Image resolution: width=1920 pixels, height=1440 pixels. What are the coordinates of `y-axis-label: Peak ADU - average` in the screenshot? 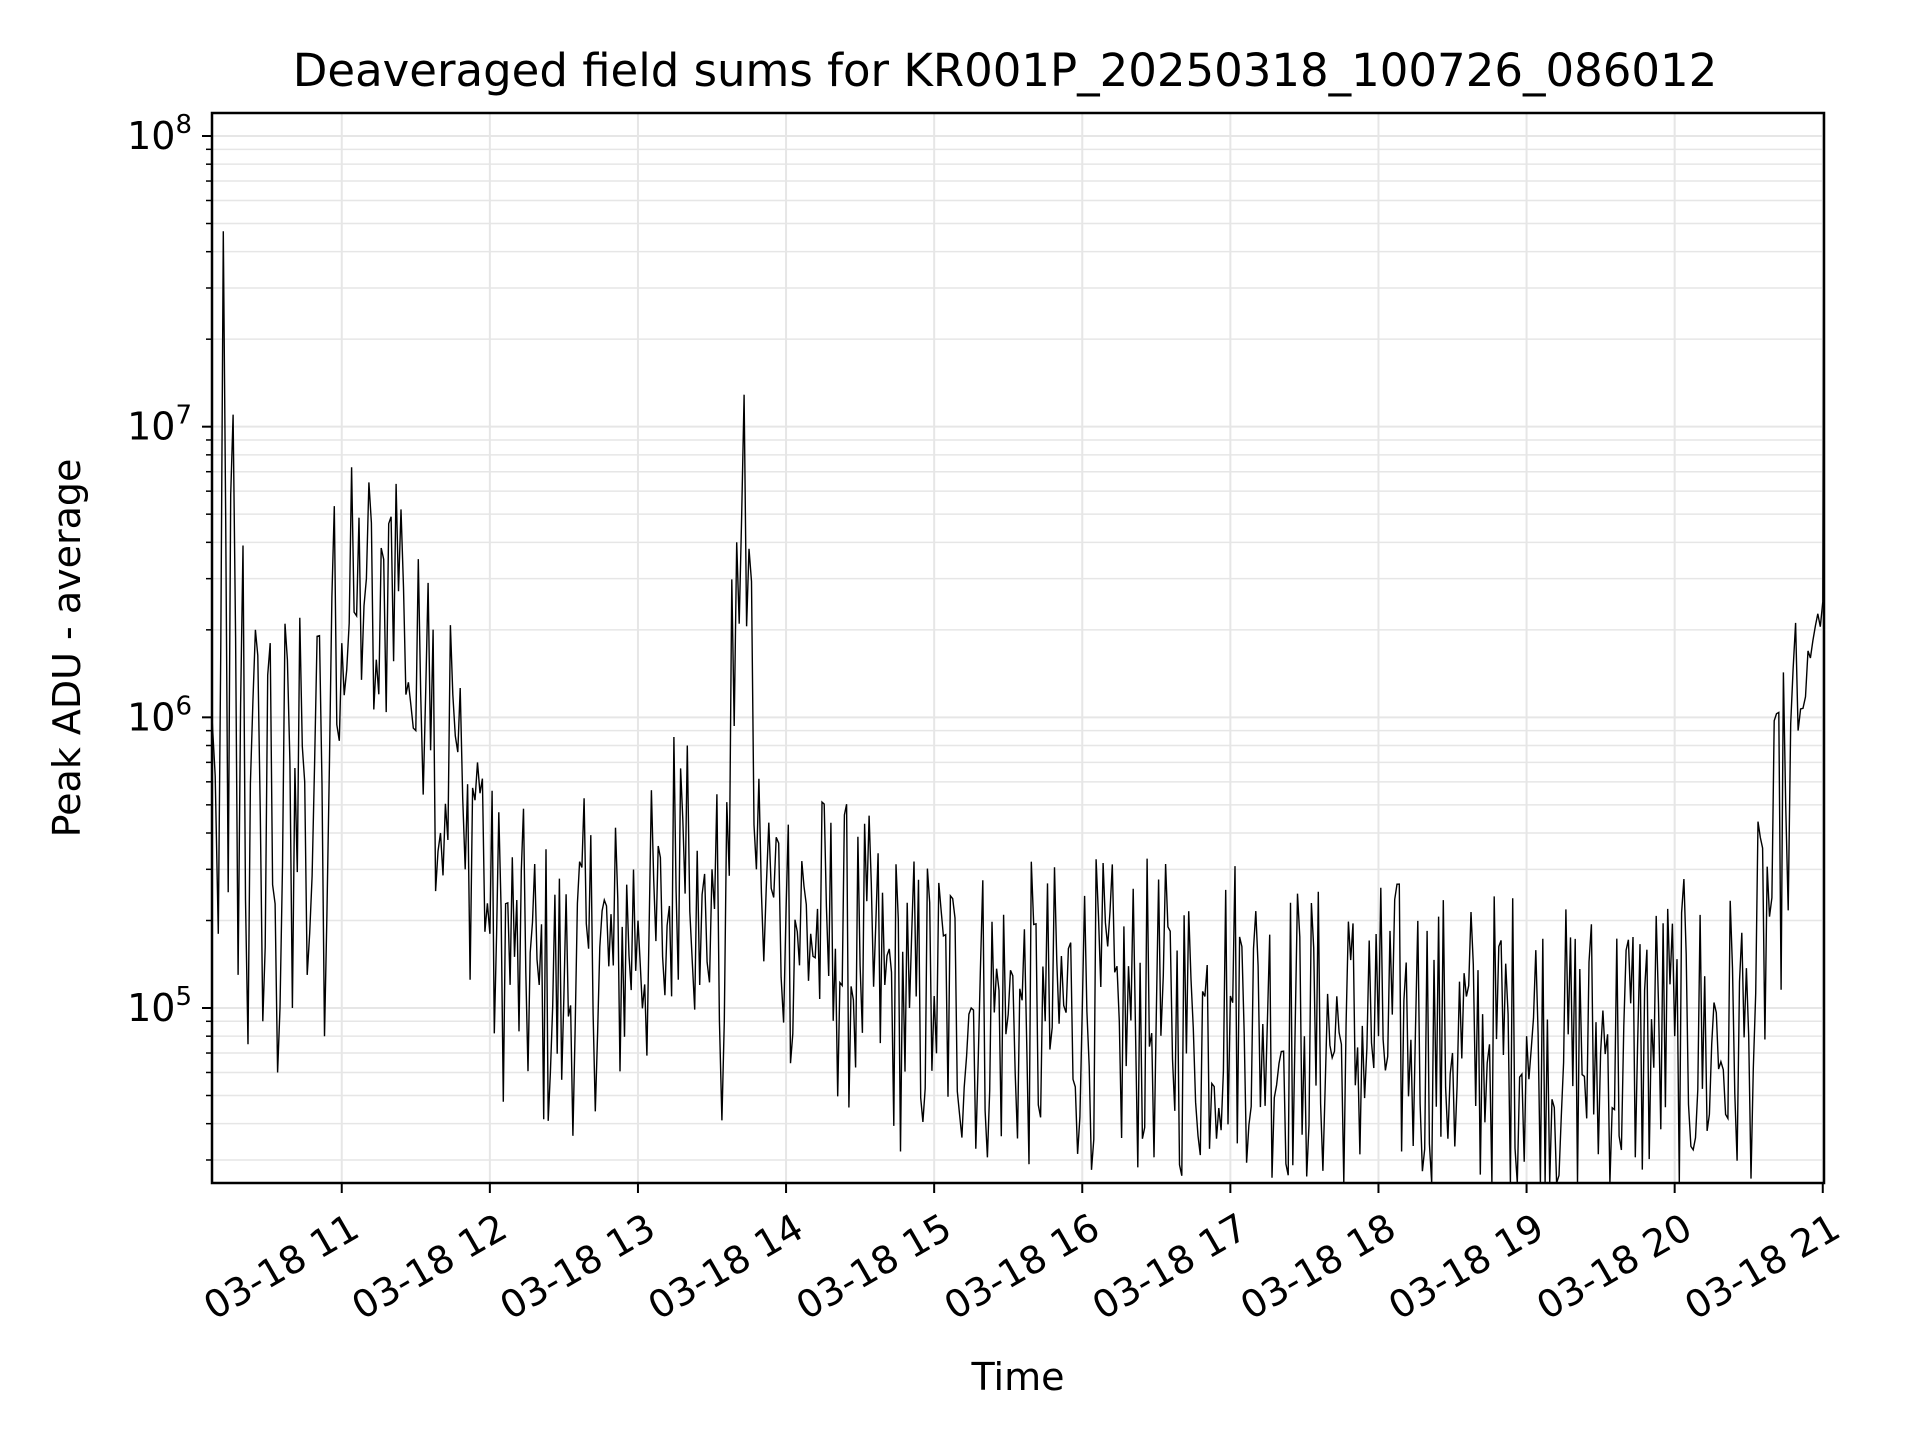 It's located at (67, 648).